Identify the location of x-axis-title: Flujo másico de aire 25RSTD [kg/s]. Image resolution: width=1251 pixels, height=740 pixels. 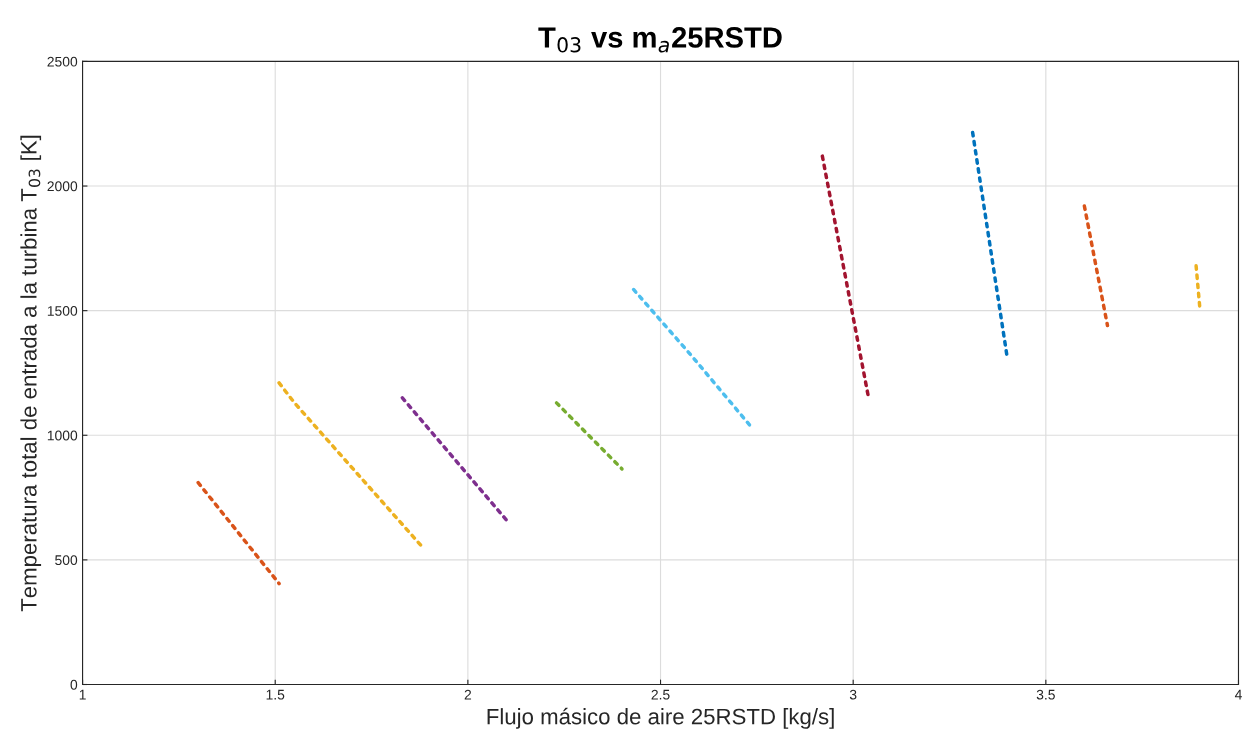
(660, 718).